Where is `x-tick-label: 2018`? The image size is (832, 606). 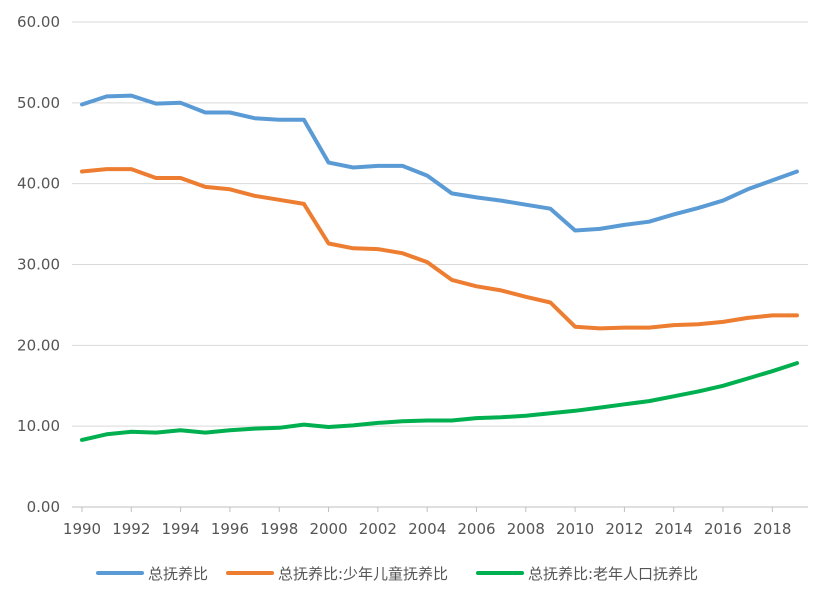 x-tick-label: 2018 is located at coordinates (772, 529).